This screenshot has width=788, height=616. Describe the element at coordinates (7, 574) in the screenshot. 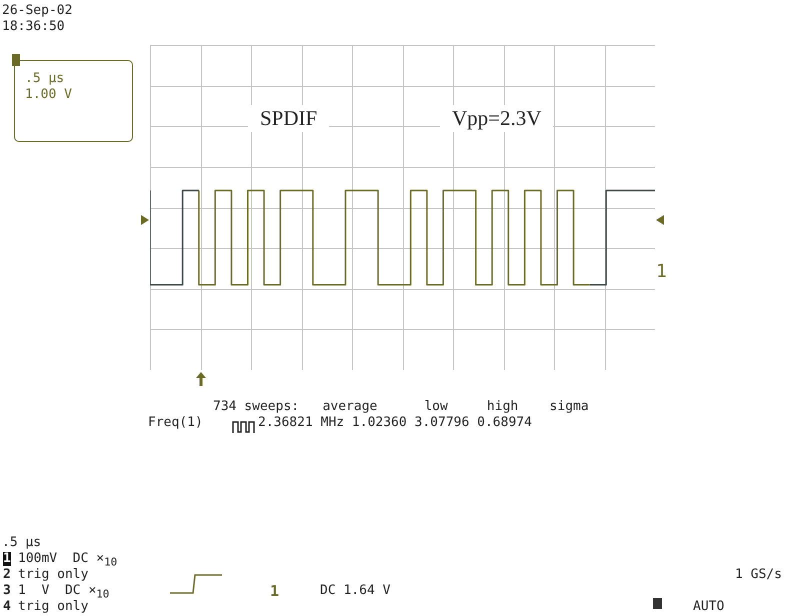

I see `text: 2` at that location.